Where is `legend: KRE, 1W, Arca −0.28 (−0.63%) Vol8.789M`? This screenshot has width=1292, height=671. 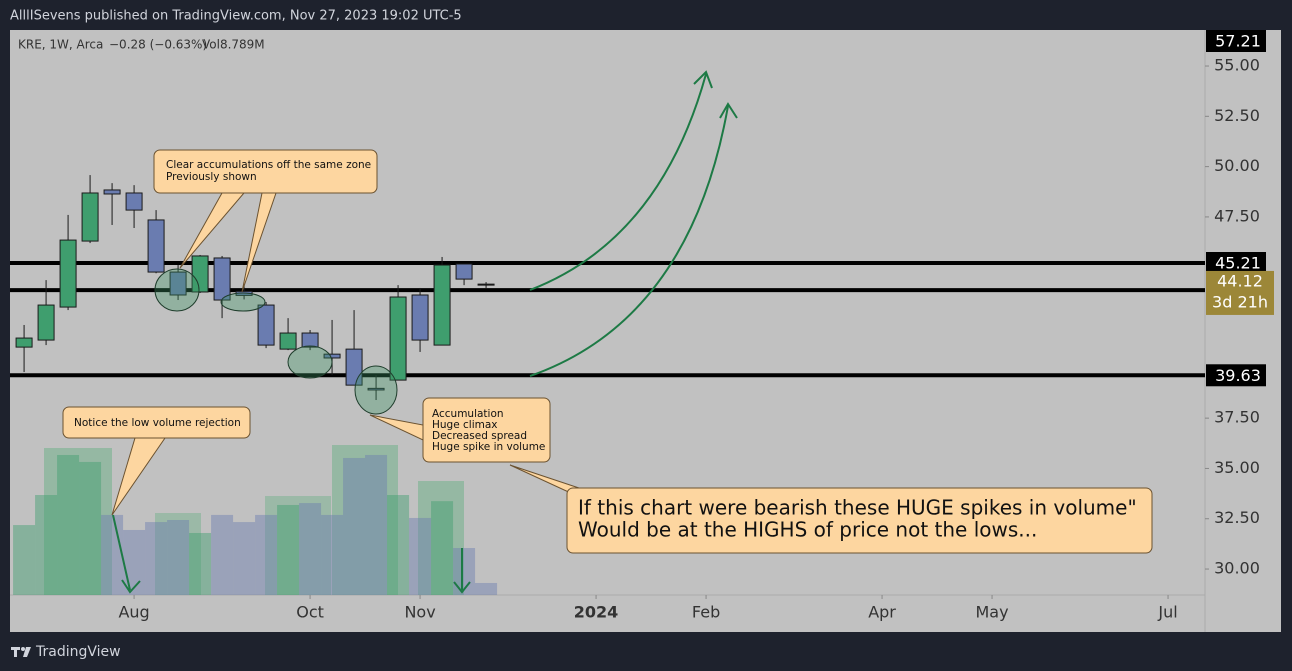
legend: KRE, 1W, Arca −0.28 (−0.63%) Vol8.789M is located at coordinates (141, 45).